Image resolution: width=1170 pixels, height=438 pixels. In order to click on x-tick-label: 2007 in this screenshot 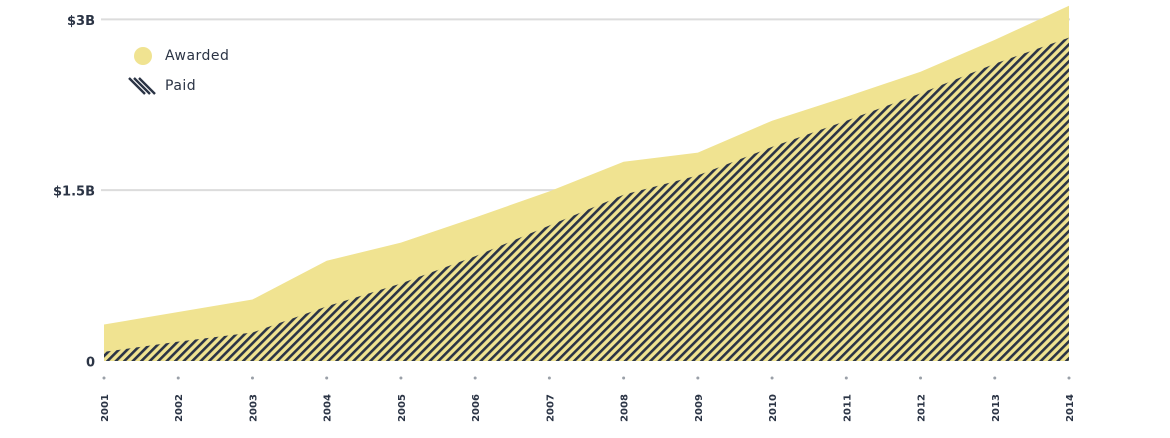, I will do `click(550, 408)`.